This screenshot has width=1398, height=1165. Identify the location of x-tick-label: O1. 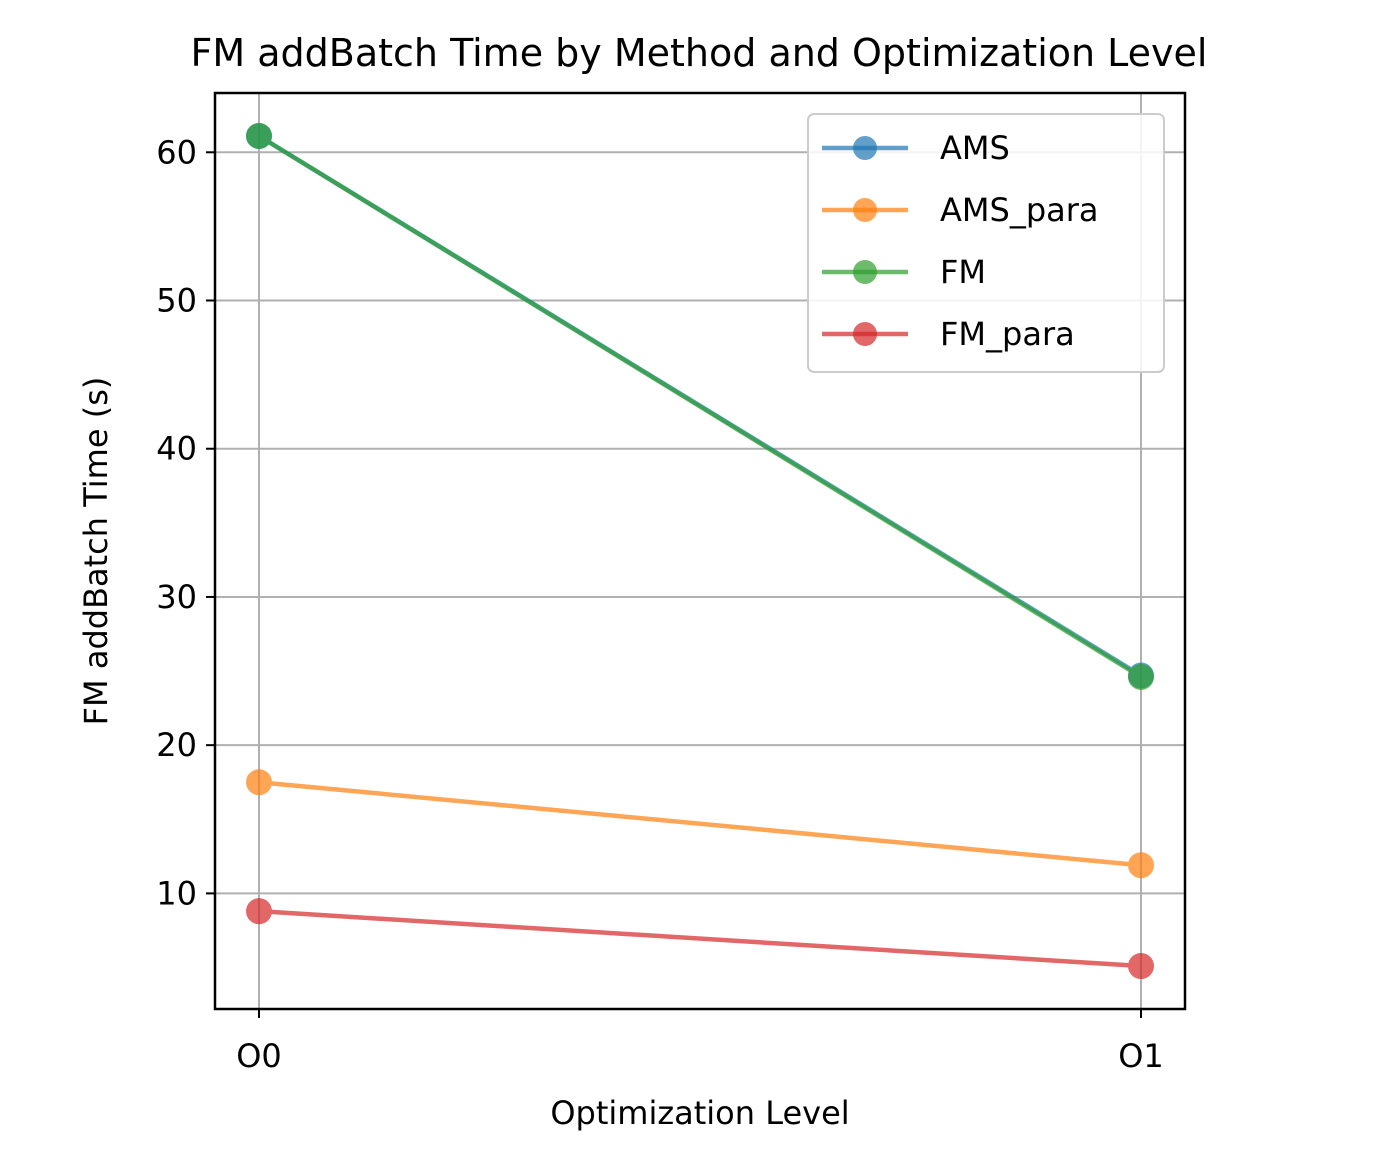
(1141, 1056).